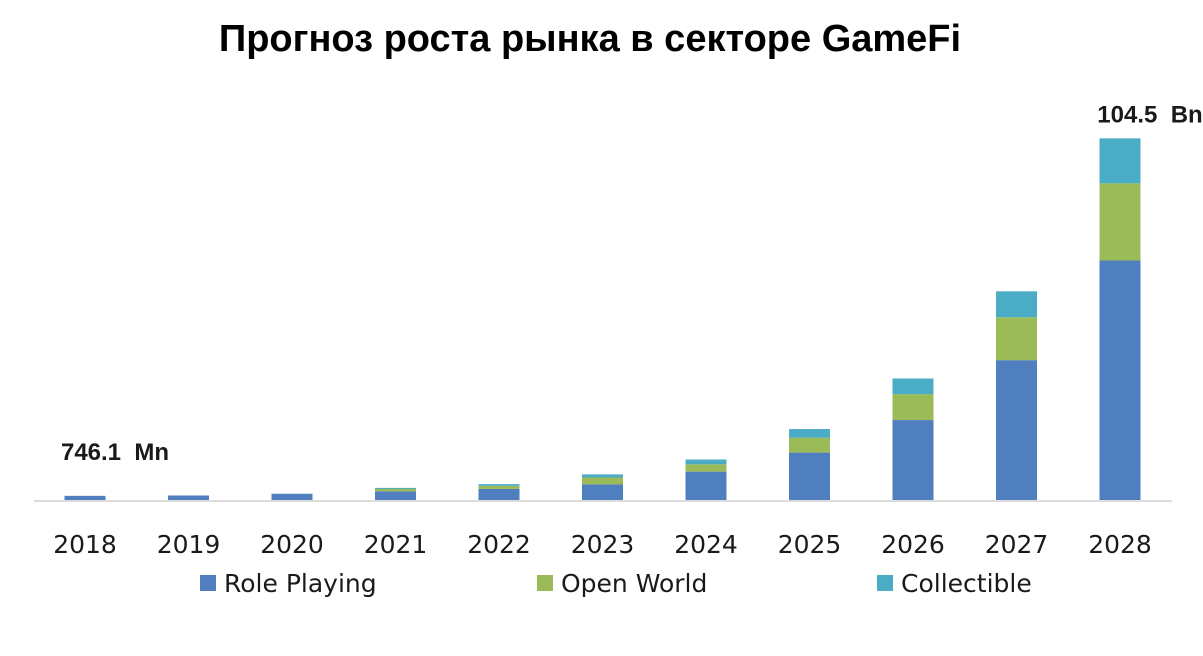 This screenshot has width=1203, height=656. What do you see at coordinates (1120, 161) in the screenshot?
I see `bar-2028-collectible` at bounding box center [1120, 161].